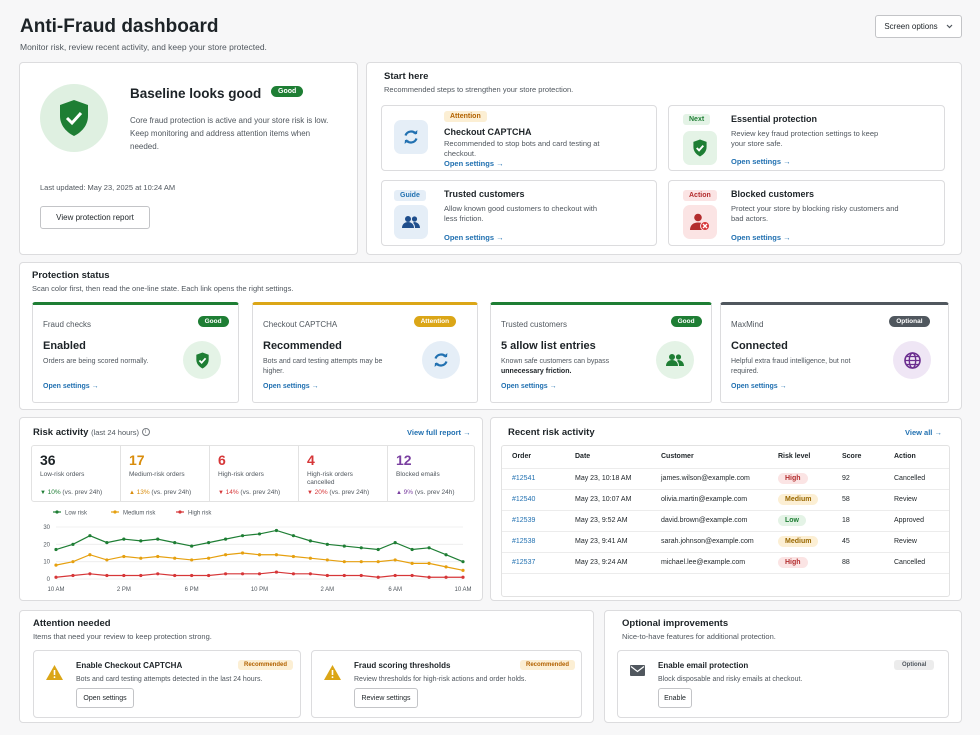 This screenshot has height=735, width=980. What do you see at coordinates (759, 346) in the screenshot?
I see `protection-card-value: Connected` at bounding box center [759, 346].